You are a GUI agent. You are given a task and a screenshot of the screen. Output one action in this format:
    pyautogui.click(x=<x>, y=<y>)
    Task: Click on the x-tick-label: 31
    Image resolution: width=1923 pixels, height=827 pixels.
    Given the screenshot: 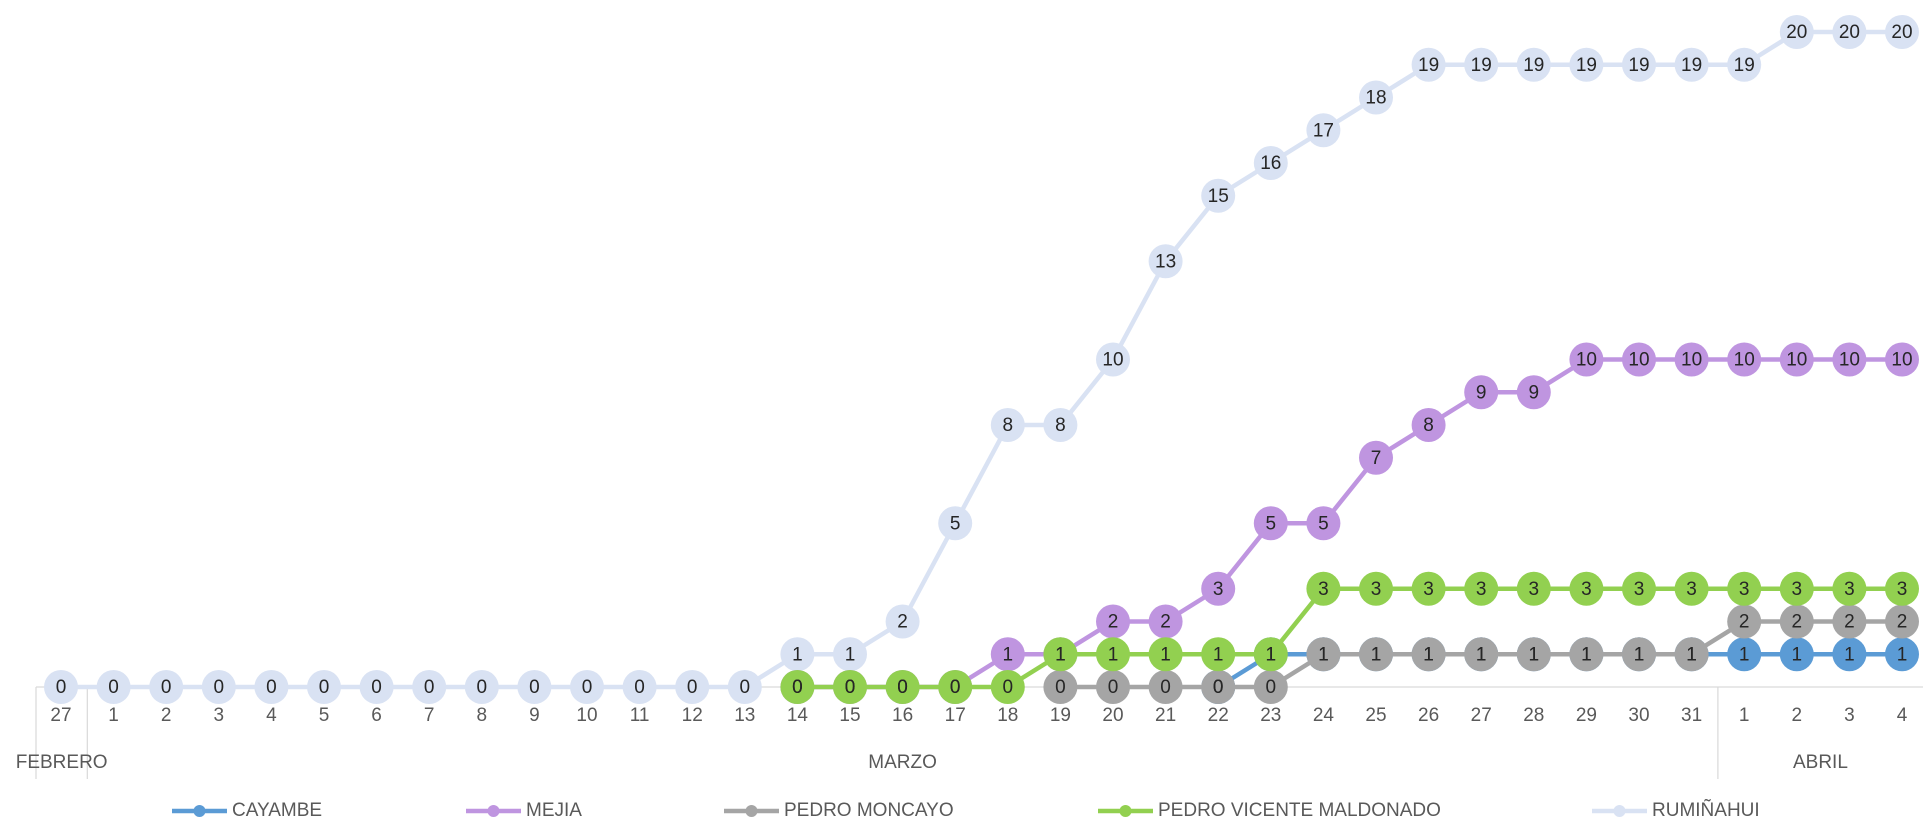 What is the action you would take?
    pyautogui.click(x=1691, y=715)
    